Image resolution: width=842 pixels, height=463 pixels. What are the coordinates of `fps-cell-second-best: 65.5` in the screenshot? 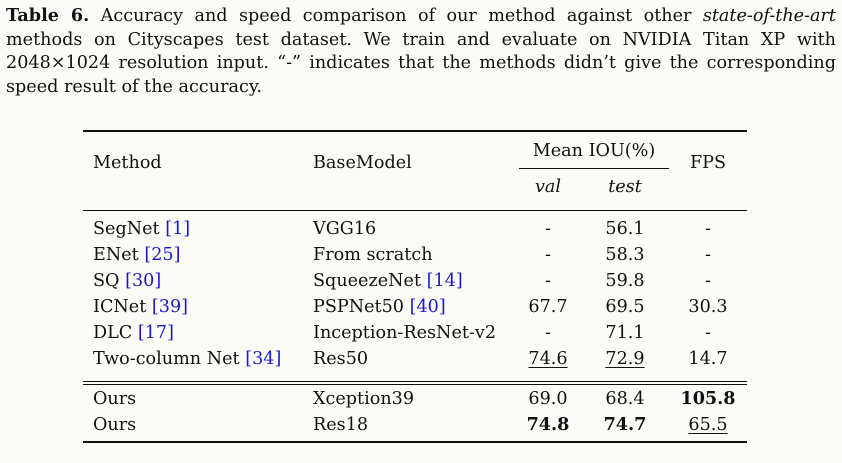 It's located at (708, 425).